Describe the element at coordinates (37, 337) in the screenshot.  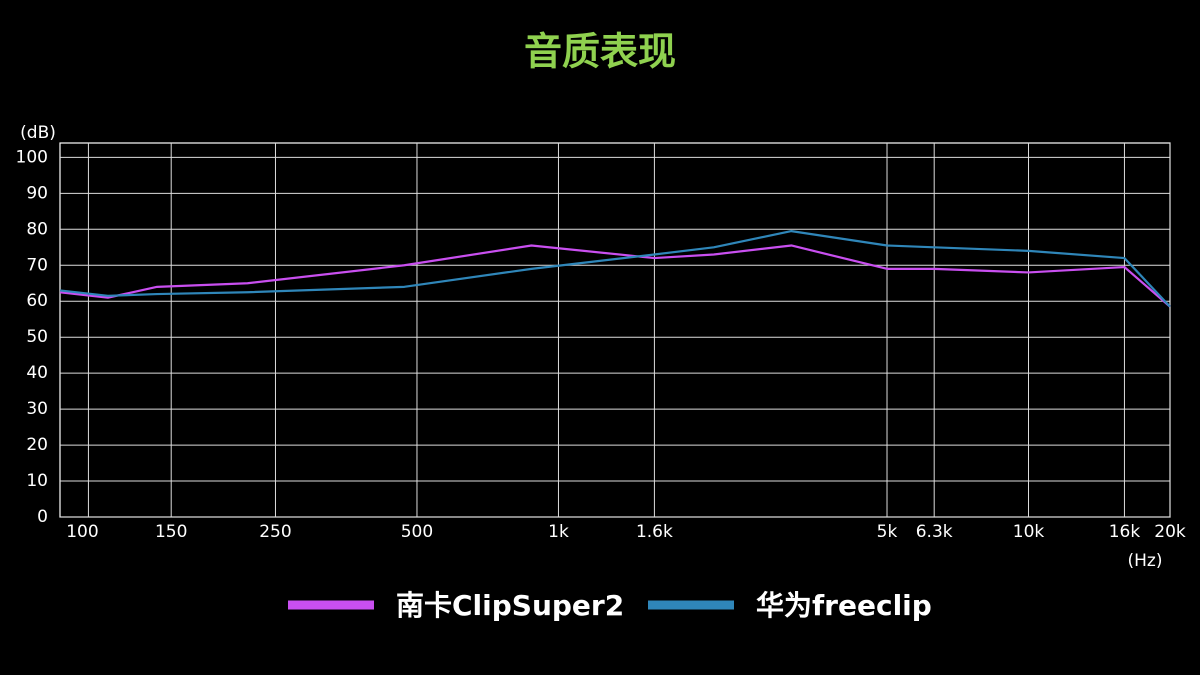
I see `y-tick-label: 50` at that location.